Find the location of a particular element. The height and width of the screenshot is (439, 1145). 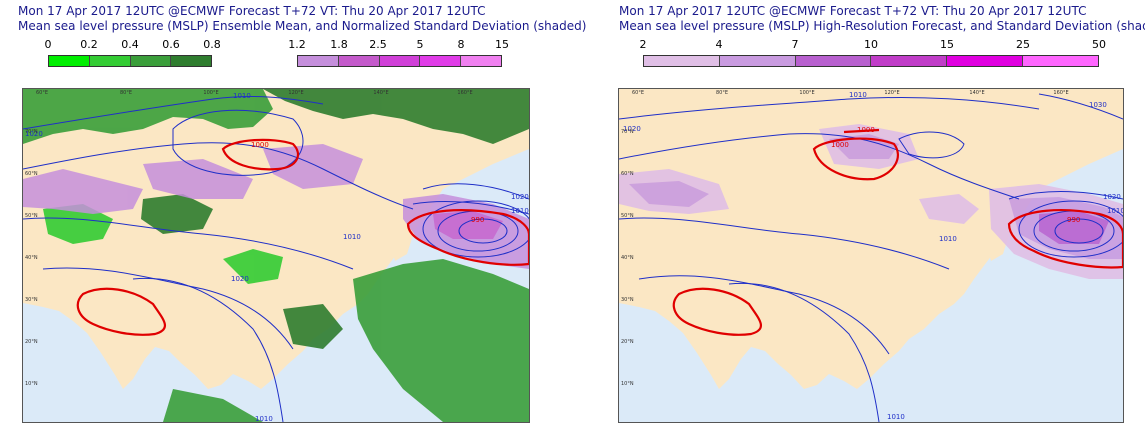

left-lat-4: 30°N is located at coordinates (31, 300).